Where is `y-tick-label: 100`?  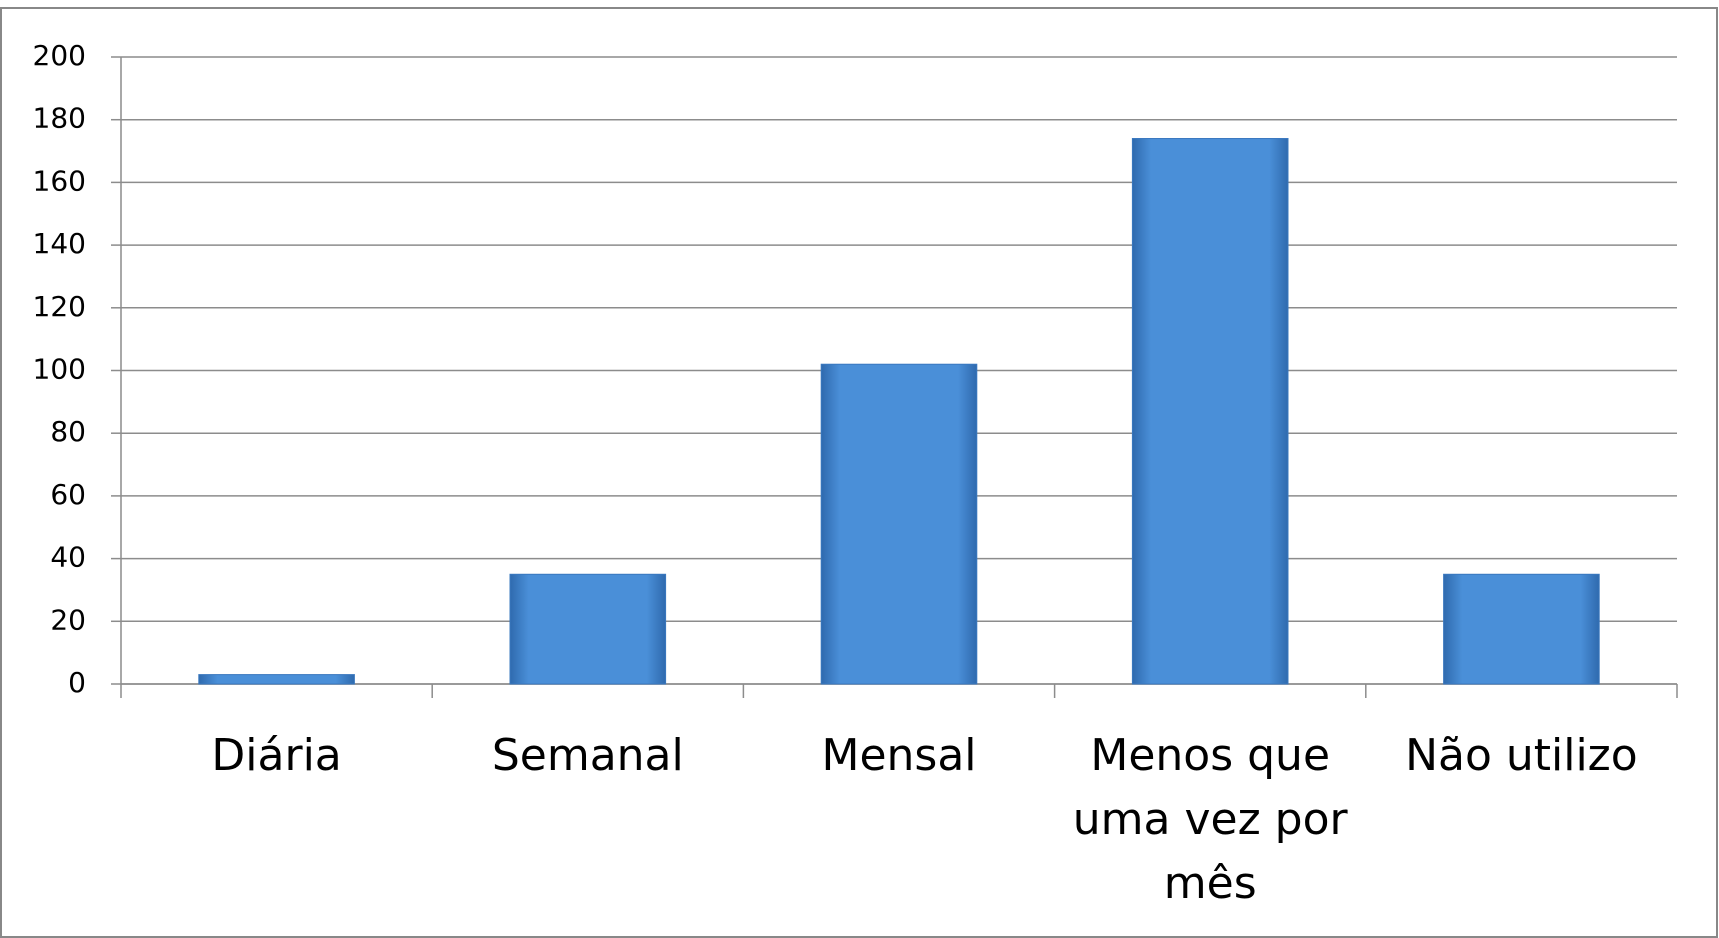 y-tick-label: 100 is located at coordinates (59, 369).